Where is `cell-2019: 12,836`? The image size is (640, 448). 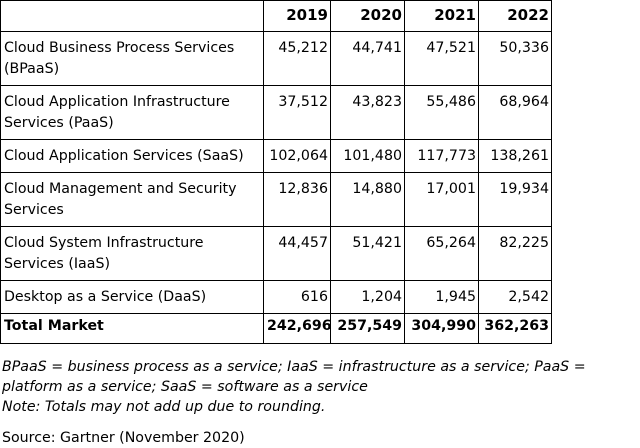
cell-2019: 12,836 is located at coordinates (297, 199).